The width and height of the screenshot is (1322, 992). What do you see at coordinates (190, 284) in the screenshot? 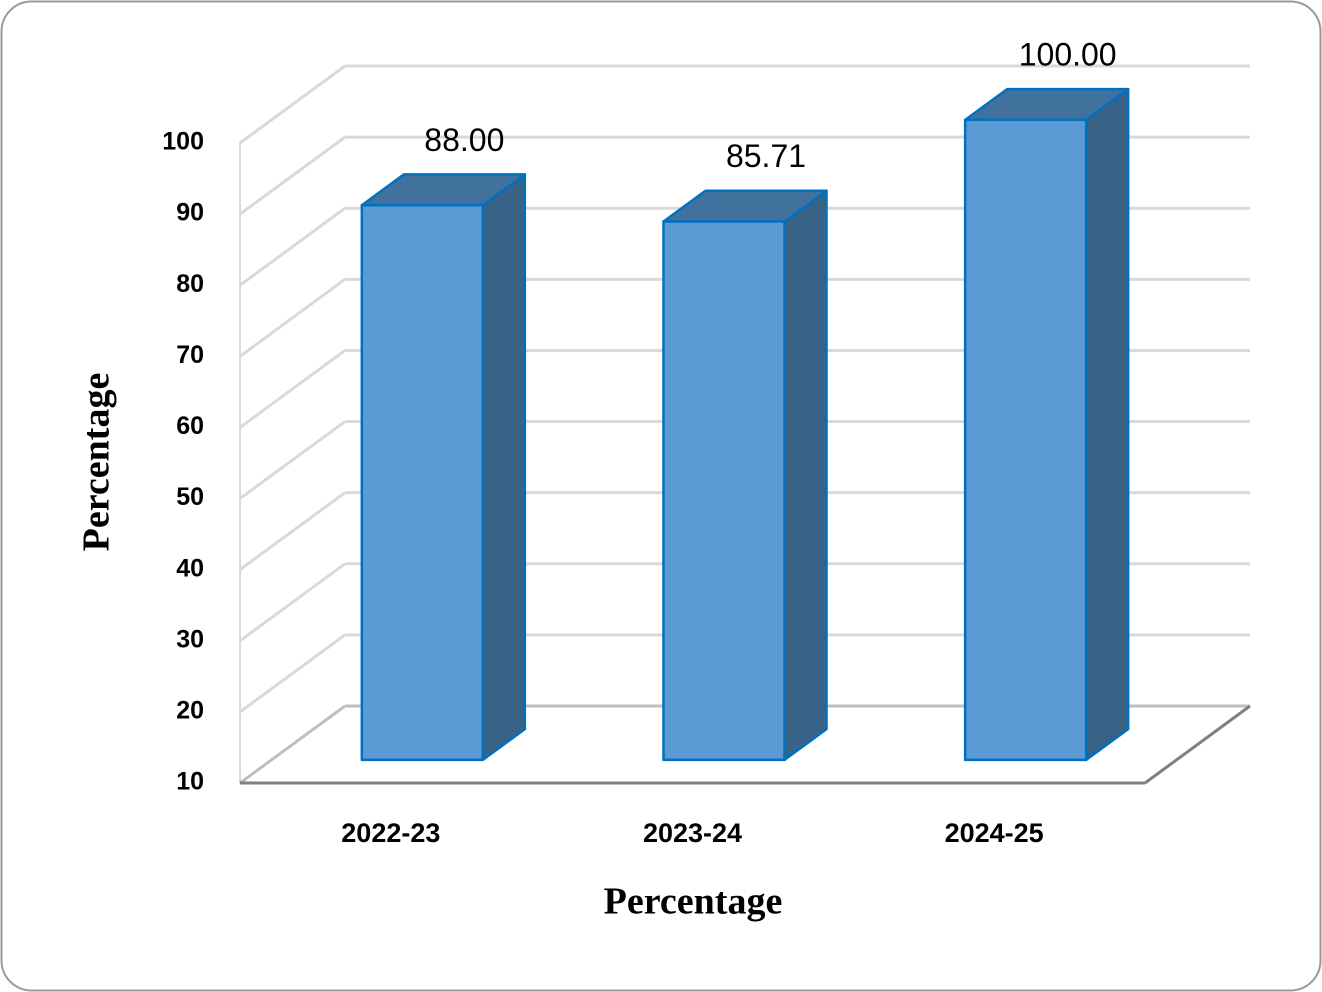
I see `y-tick-label: 80` at bounding box center [190, 284].